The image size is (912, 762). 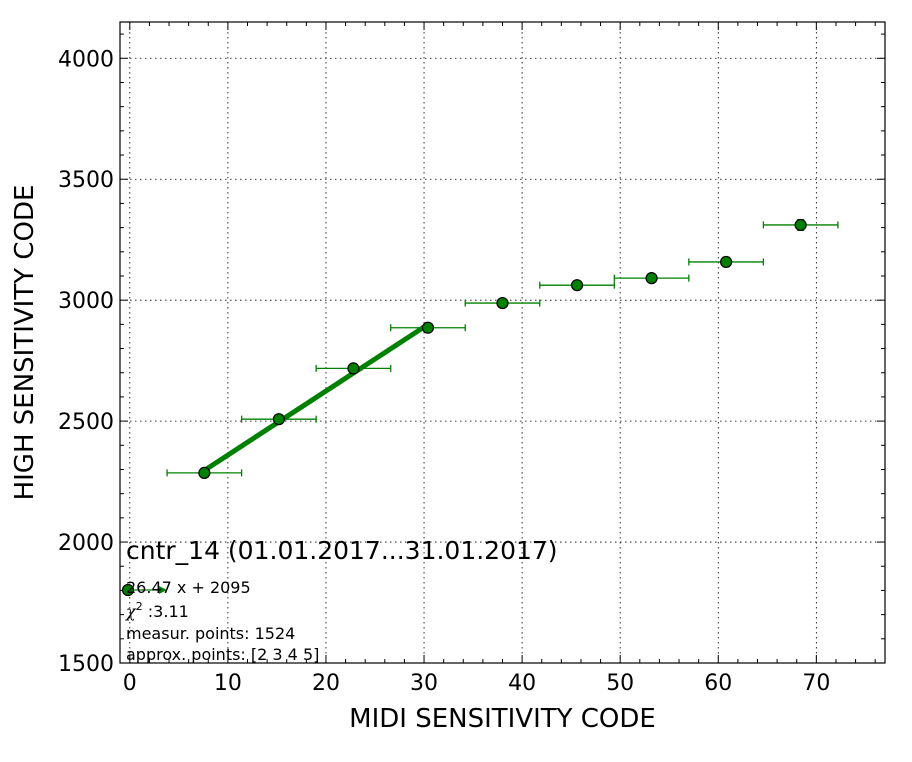 I want to click on x-tick-label: 40, so click(x=522, y=683).